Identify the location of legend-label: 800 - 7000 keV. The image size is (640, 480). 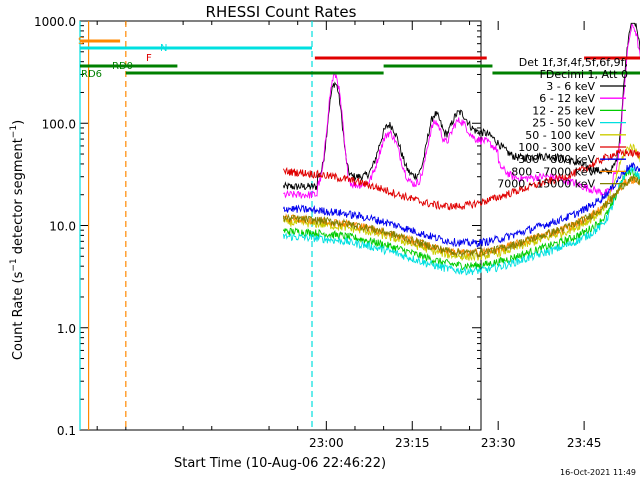
(553, 171).